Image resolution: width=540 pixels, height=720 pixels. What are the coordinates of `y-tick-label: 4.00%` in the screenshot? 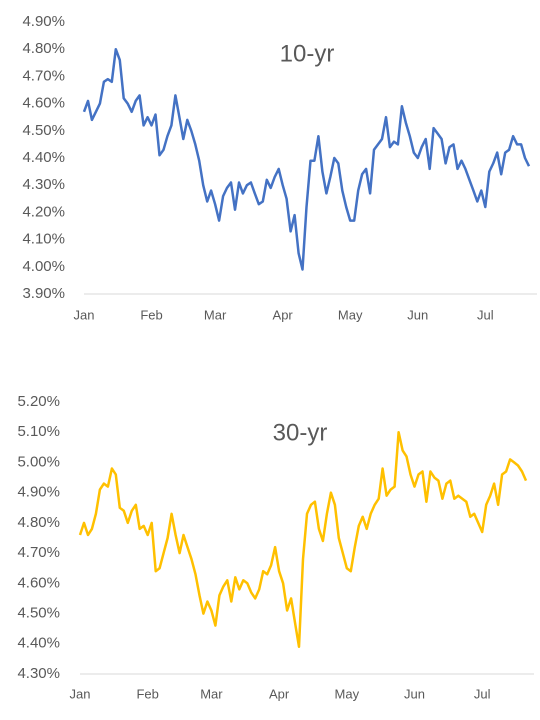 It's located at (43, 266).